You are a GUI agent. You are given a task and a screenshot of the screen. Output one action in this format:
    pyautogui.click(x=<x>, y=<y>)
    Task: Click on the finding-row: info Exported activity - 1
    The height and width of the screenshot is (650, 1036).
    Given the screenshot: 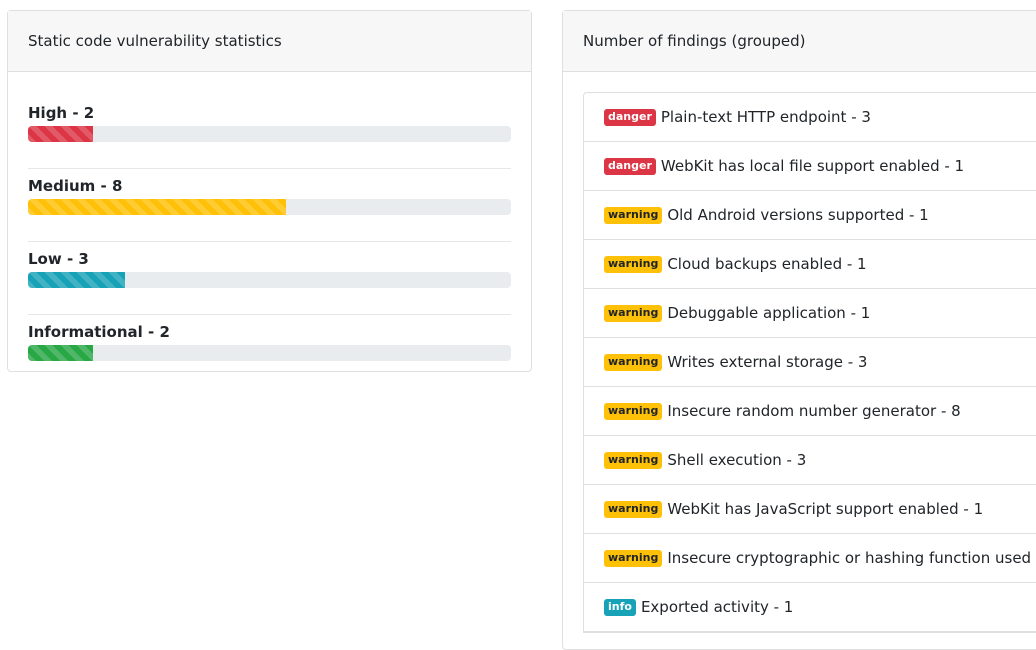 What is the action you would take?
    pyautogui.click(x=810, y=607)
    